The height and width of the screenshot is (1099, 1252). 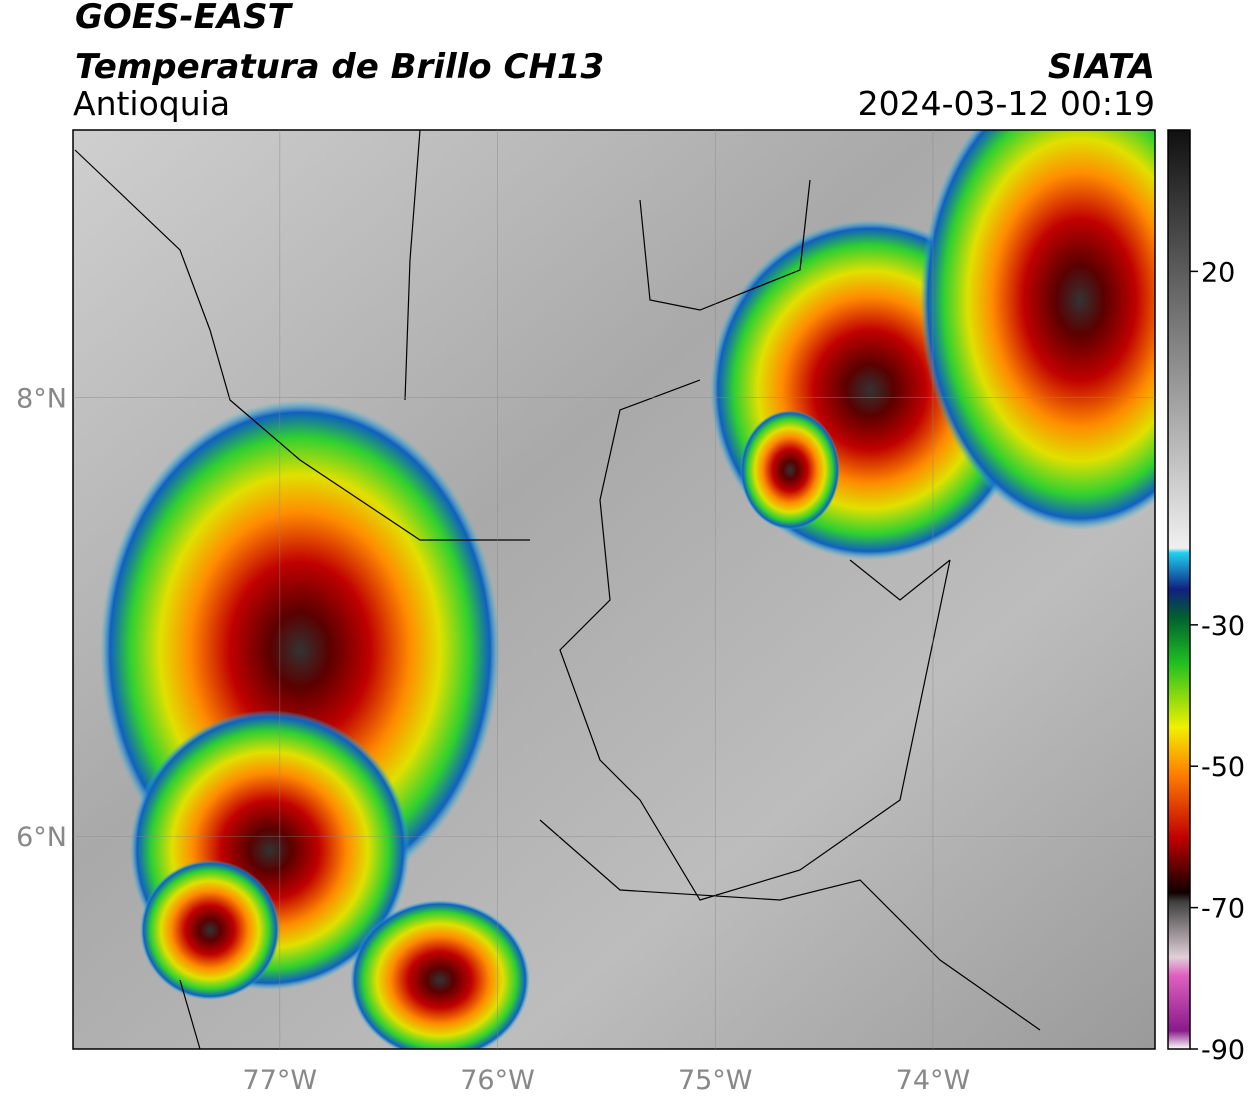 What do you see at coordinates (1179, 589) in the screenshot?
I see `colorbar` at bounding box center [1179, 589].